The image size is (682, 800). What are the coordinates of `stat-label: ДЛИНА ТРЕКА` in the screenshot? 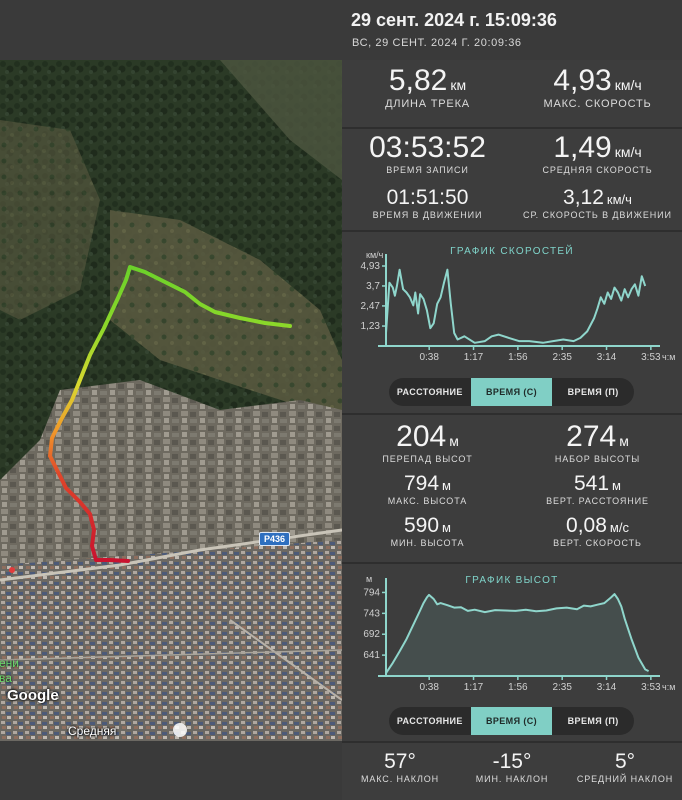 It's located at (427, 104).